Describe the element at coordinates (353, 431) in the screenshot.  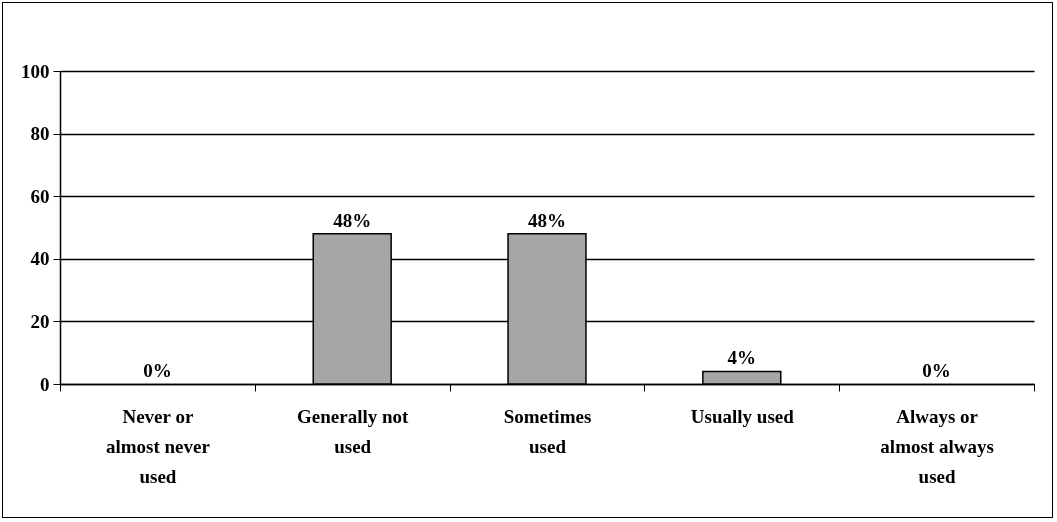
I see `x-tick-label: Generally not used` at that location.